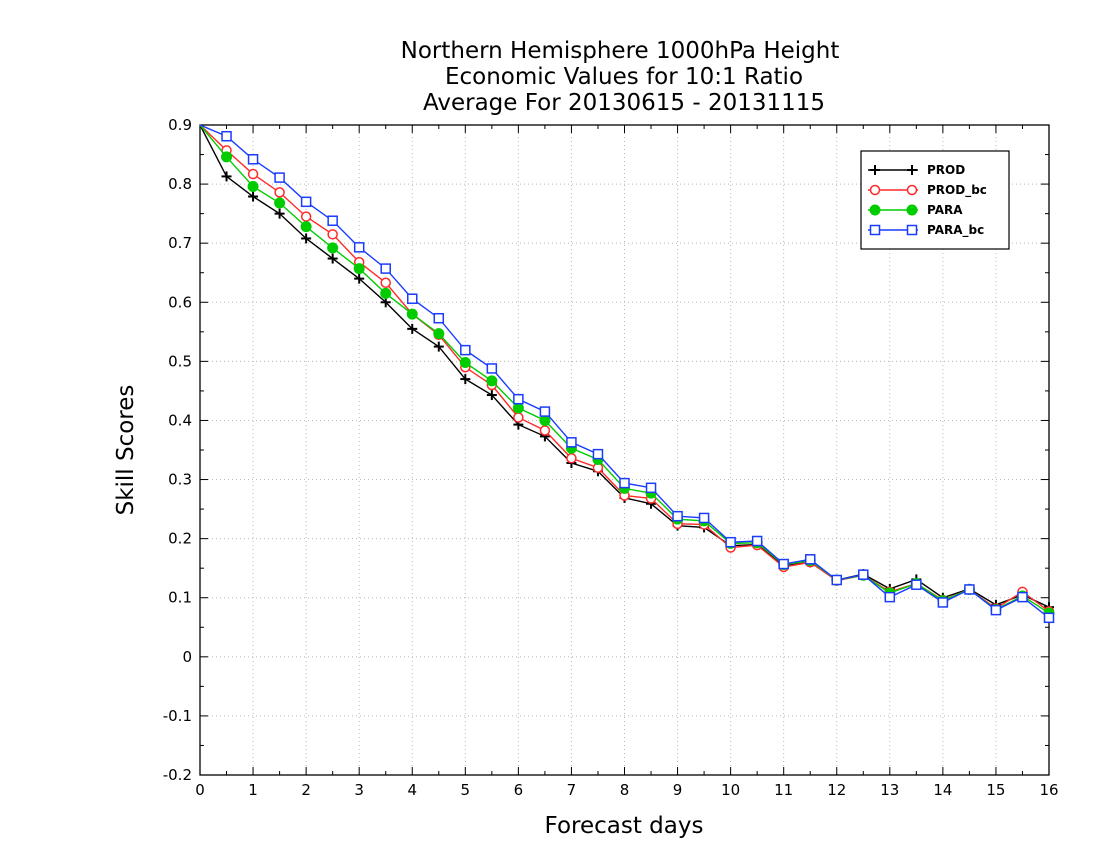 This screenshot has height=850, width=1100. Describe the element at coordinates (177, 716) in the screenshot. I see `y-tick-label: -0.1` at that location.